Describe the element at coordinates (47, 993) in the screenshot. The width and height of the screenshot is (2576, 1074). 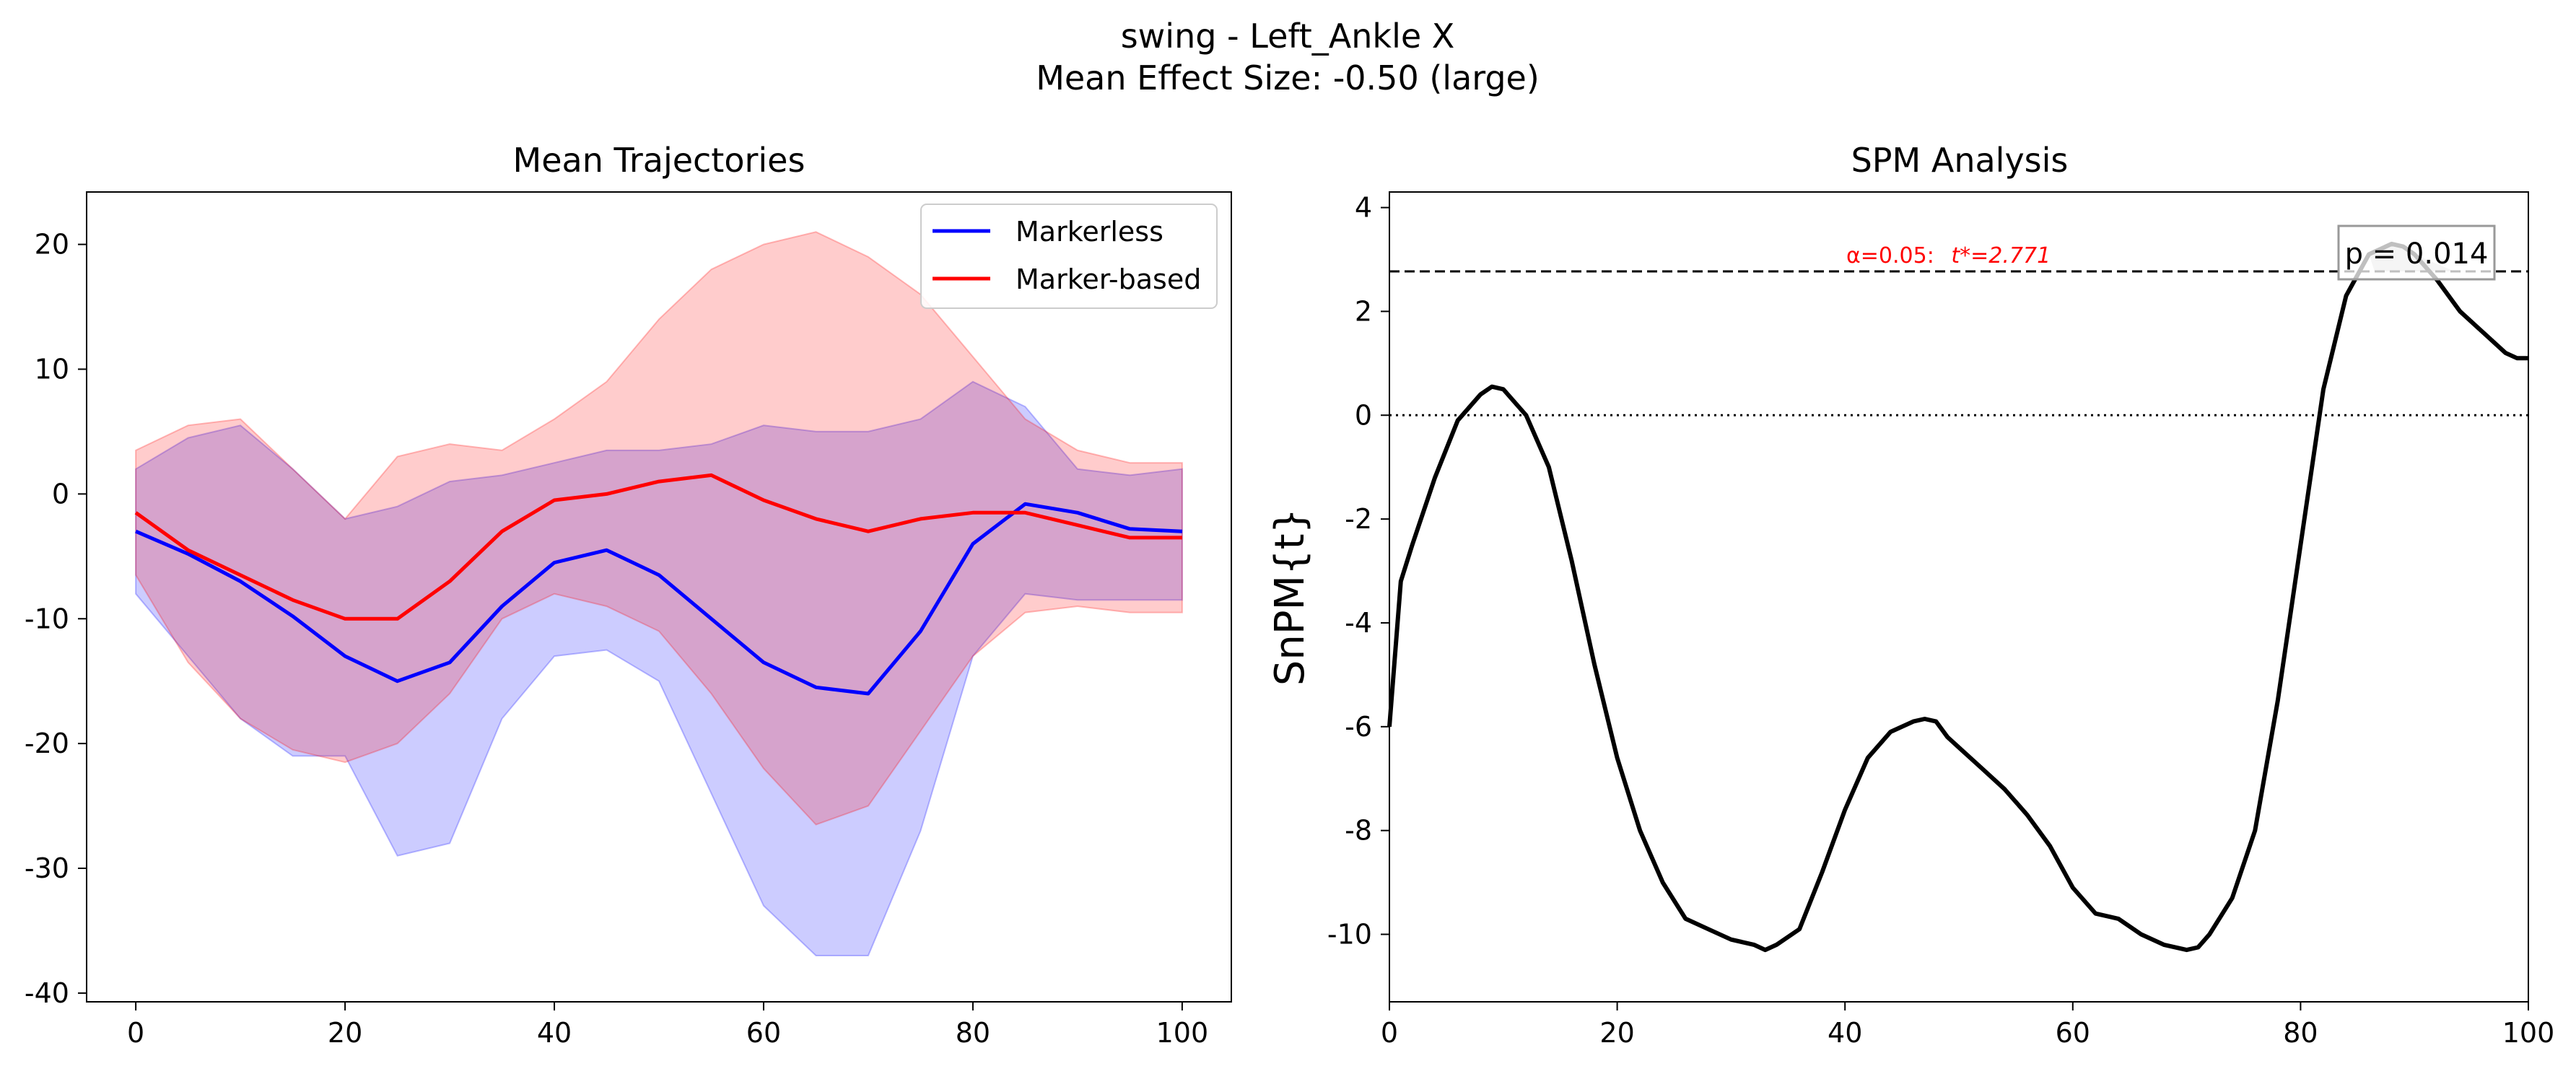
I see `left-y-tick-label: -40` at that location.